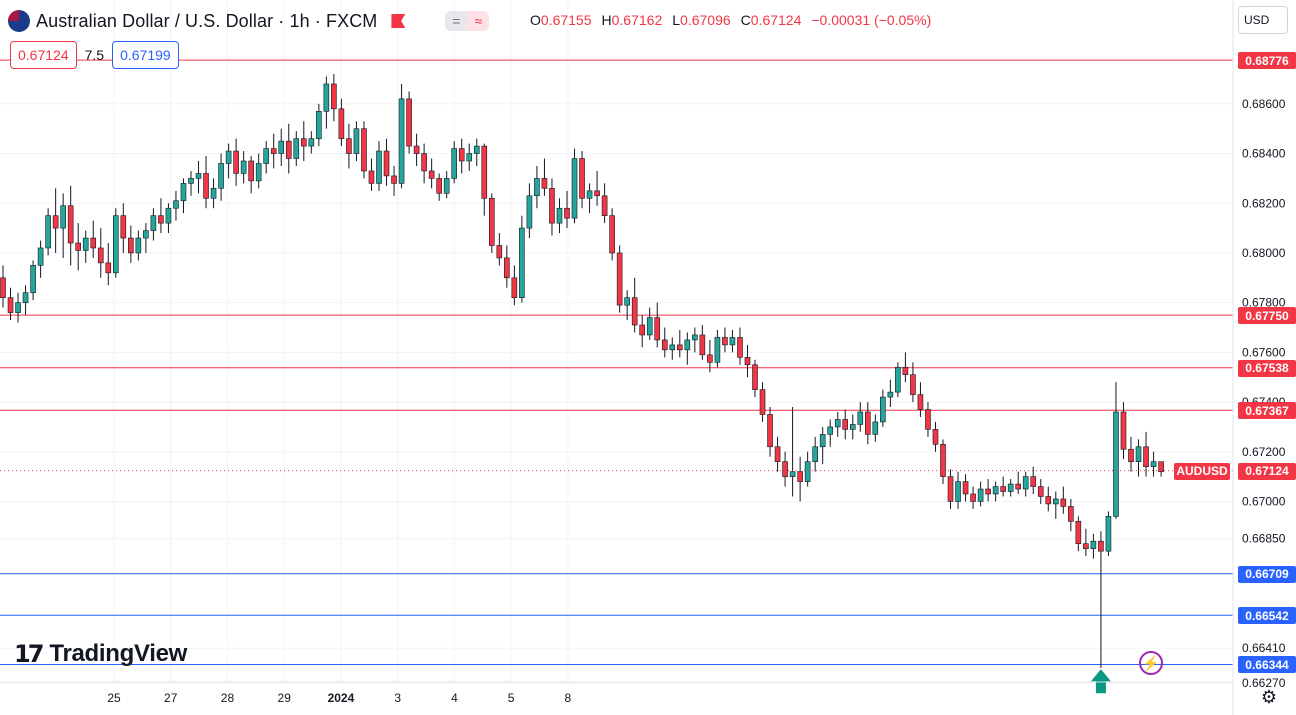 The height and width of the screenshot is (715, 1296). I want to click on approx-icon: ≈, so click(478, 21).